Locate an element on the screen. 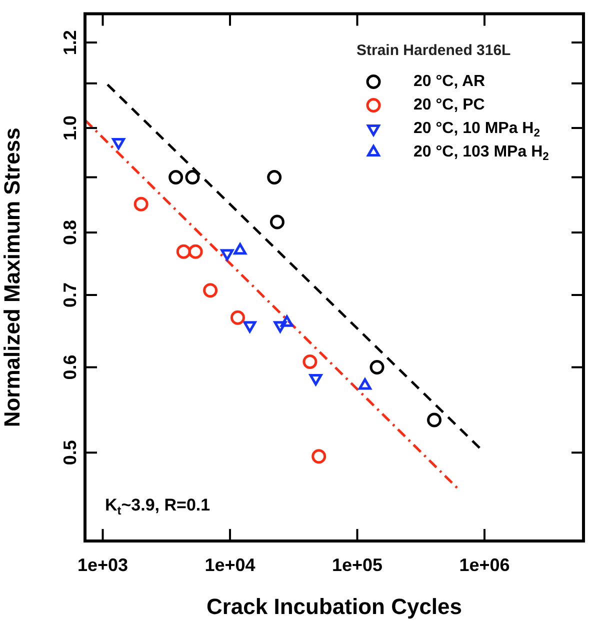  y-axis-title: Normalized Maximum Stress is located at coordinates (12, 278).